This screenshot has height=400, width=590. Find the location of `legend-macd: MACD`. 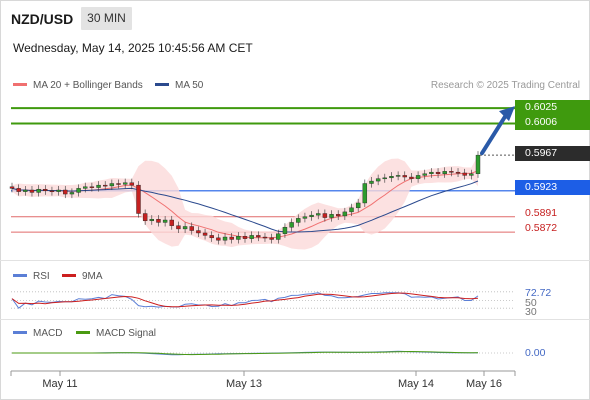

legend-macd: MACD is located at coordinates (37, 333).